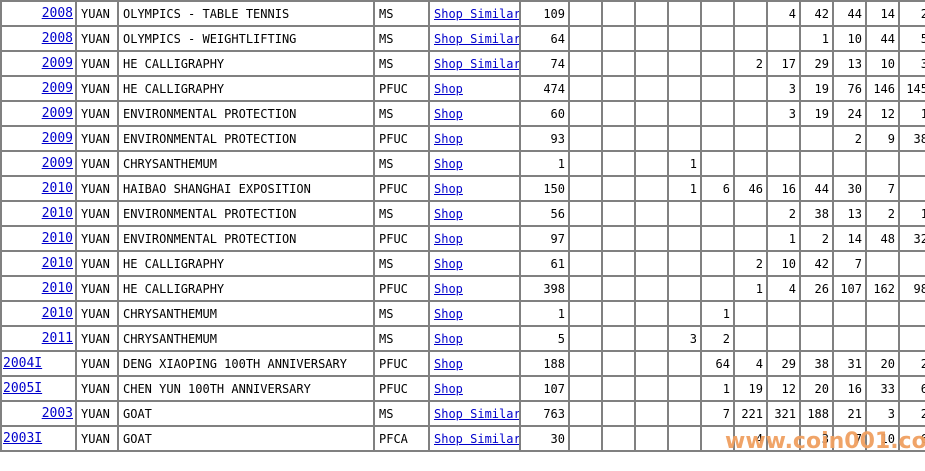 Image resolution: width=925 pixels, height=471 pixels. What do you see at coordinates (545, 189) in the screenshot?
I see `cell-total-population: 150` at bounding box center [545, 189].